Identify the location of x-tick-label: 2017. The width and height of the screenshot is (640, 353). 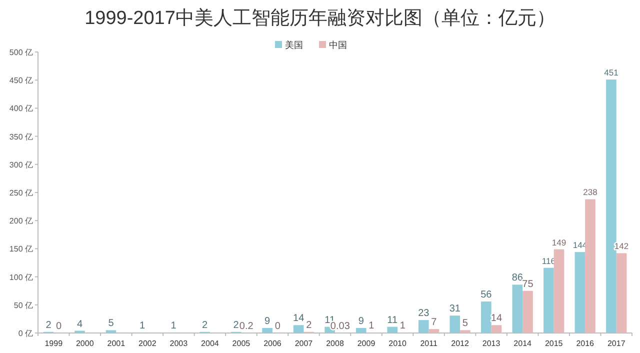
(616, 343).